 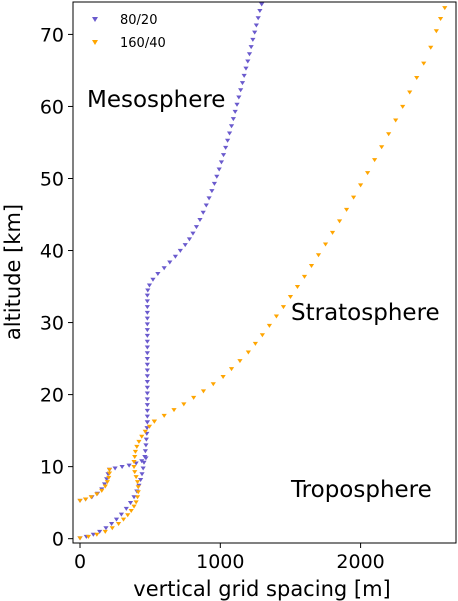 What do you see at coordinates (52, 324) in the screenshot?
I see `y-tick-label: 30` at bounding box center [52, 324].